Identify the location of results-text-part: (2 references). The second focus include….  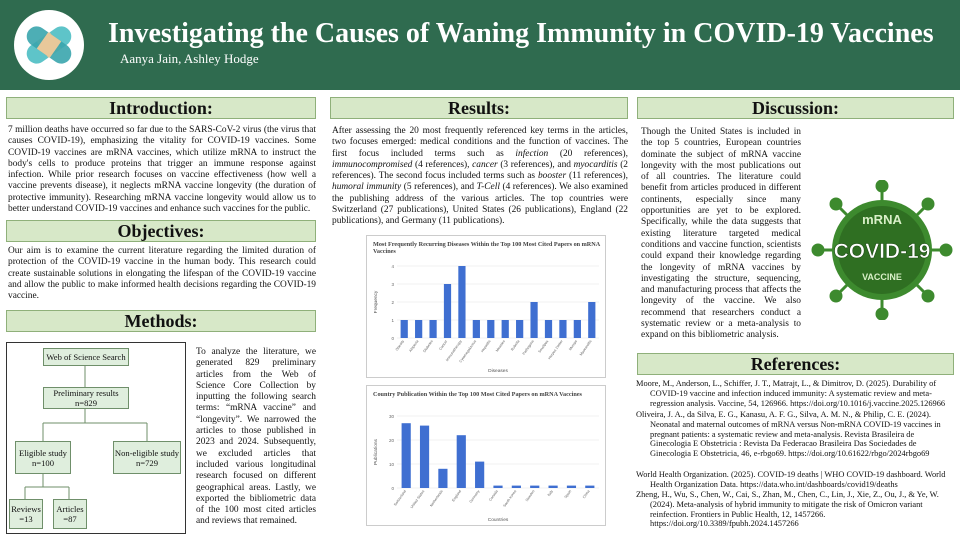
(480, 170).